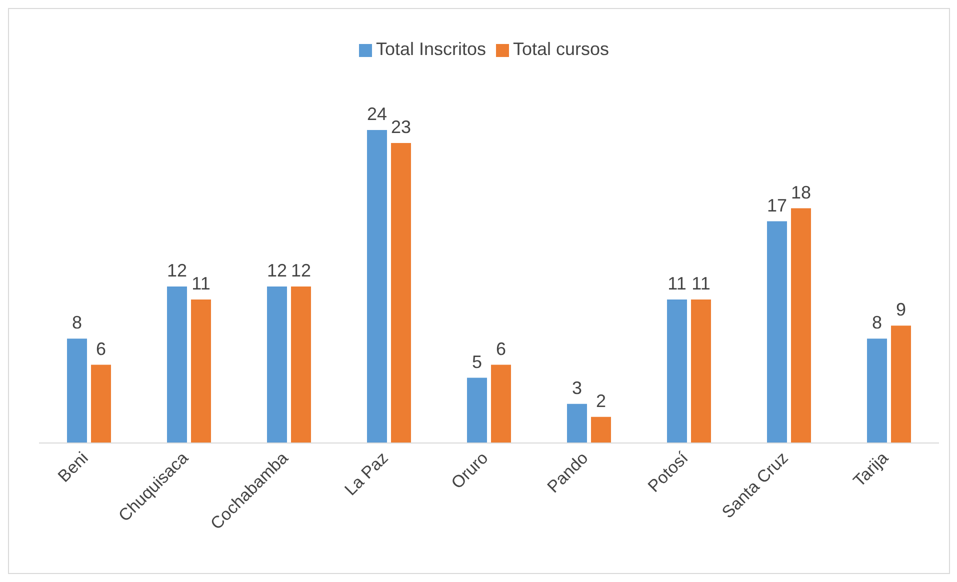 This screenshot has width=957, height=582. What do you see at coordinates (777, 205) in the screenshot?
I see `data-label: 17` at bounding box center [777, 205].